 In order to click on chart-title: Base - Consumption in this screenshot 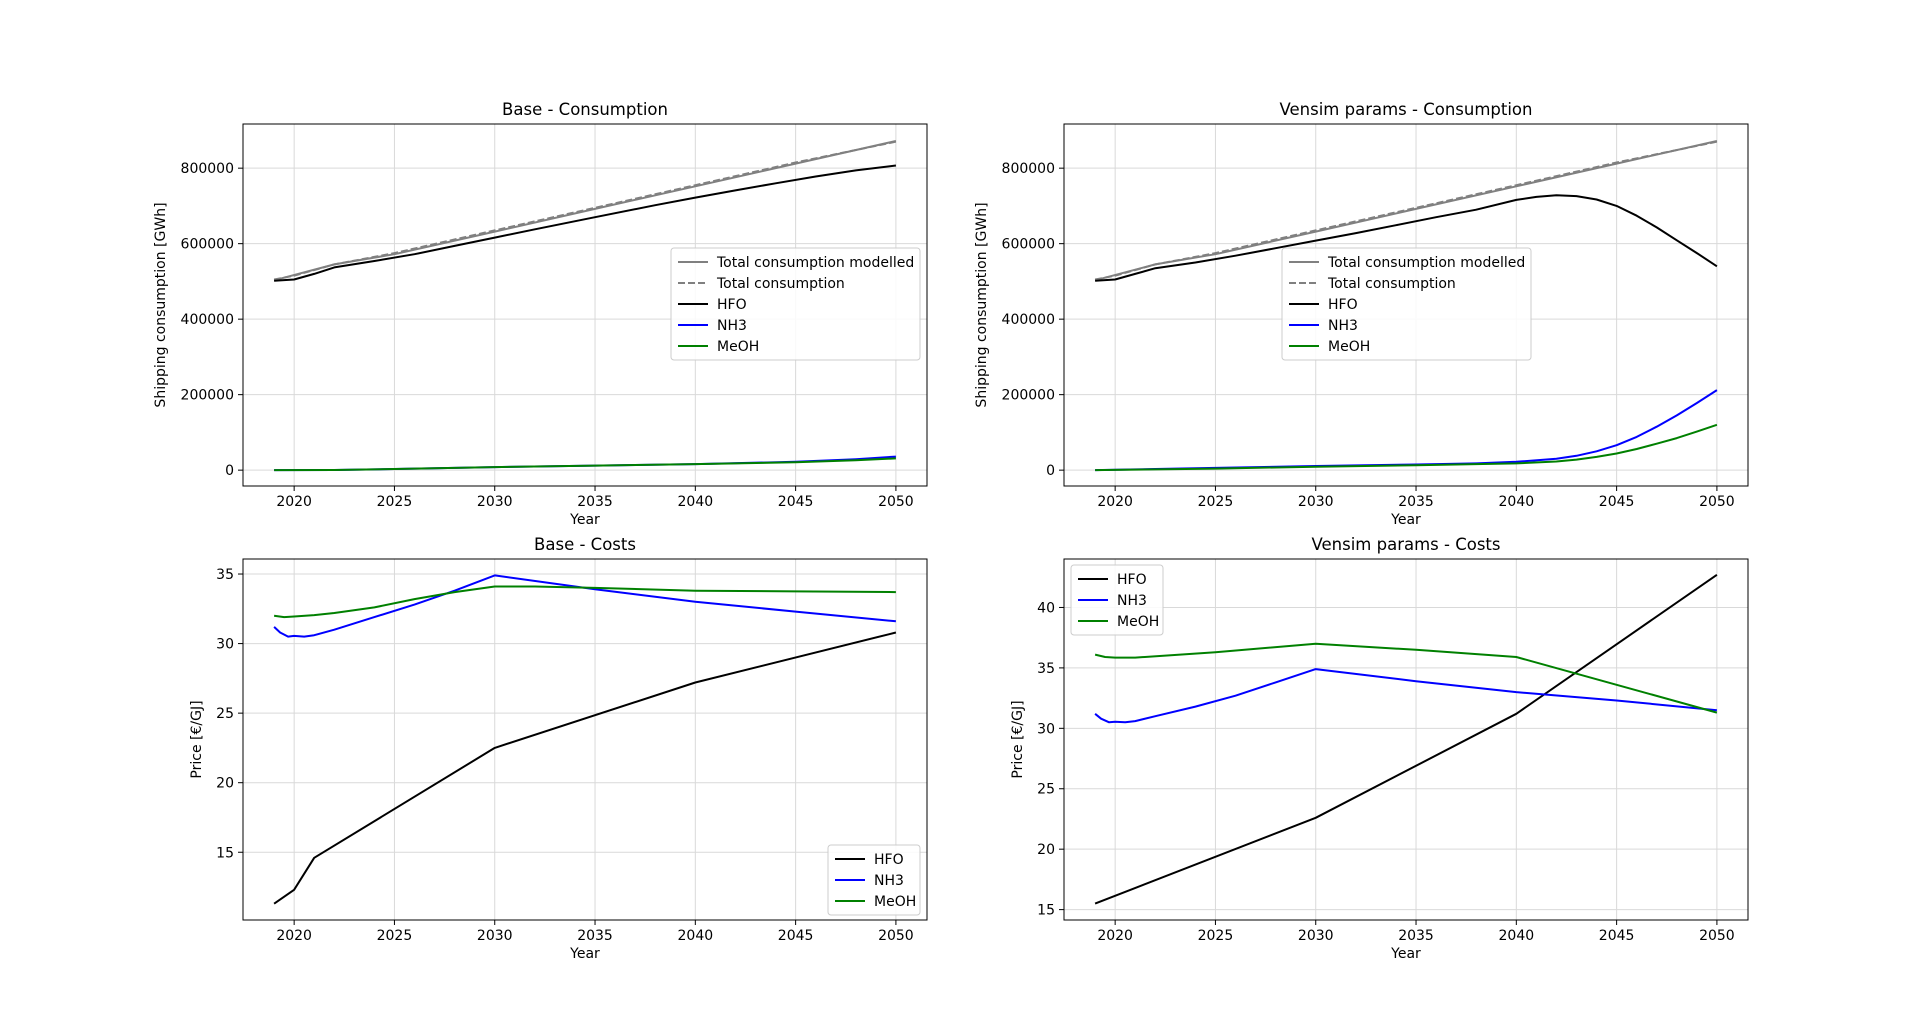, I will do `click(585, 109)`.